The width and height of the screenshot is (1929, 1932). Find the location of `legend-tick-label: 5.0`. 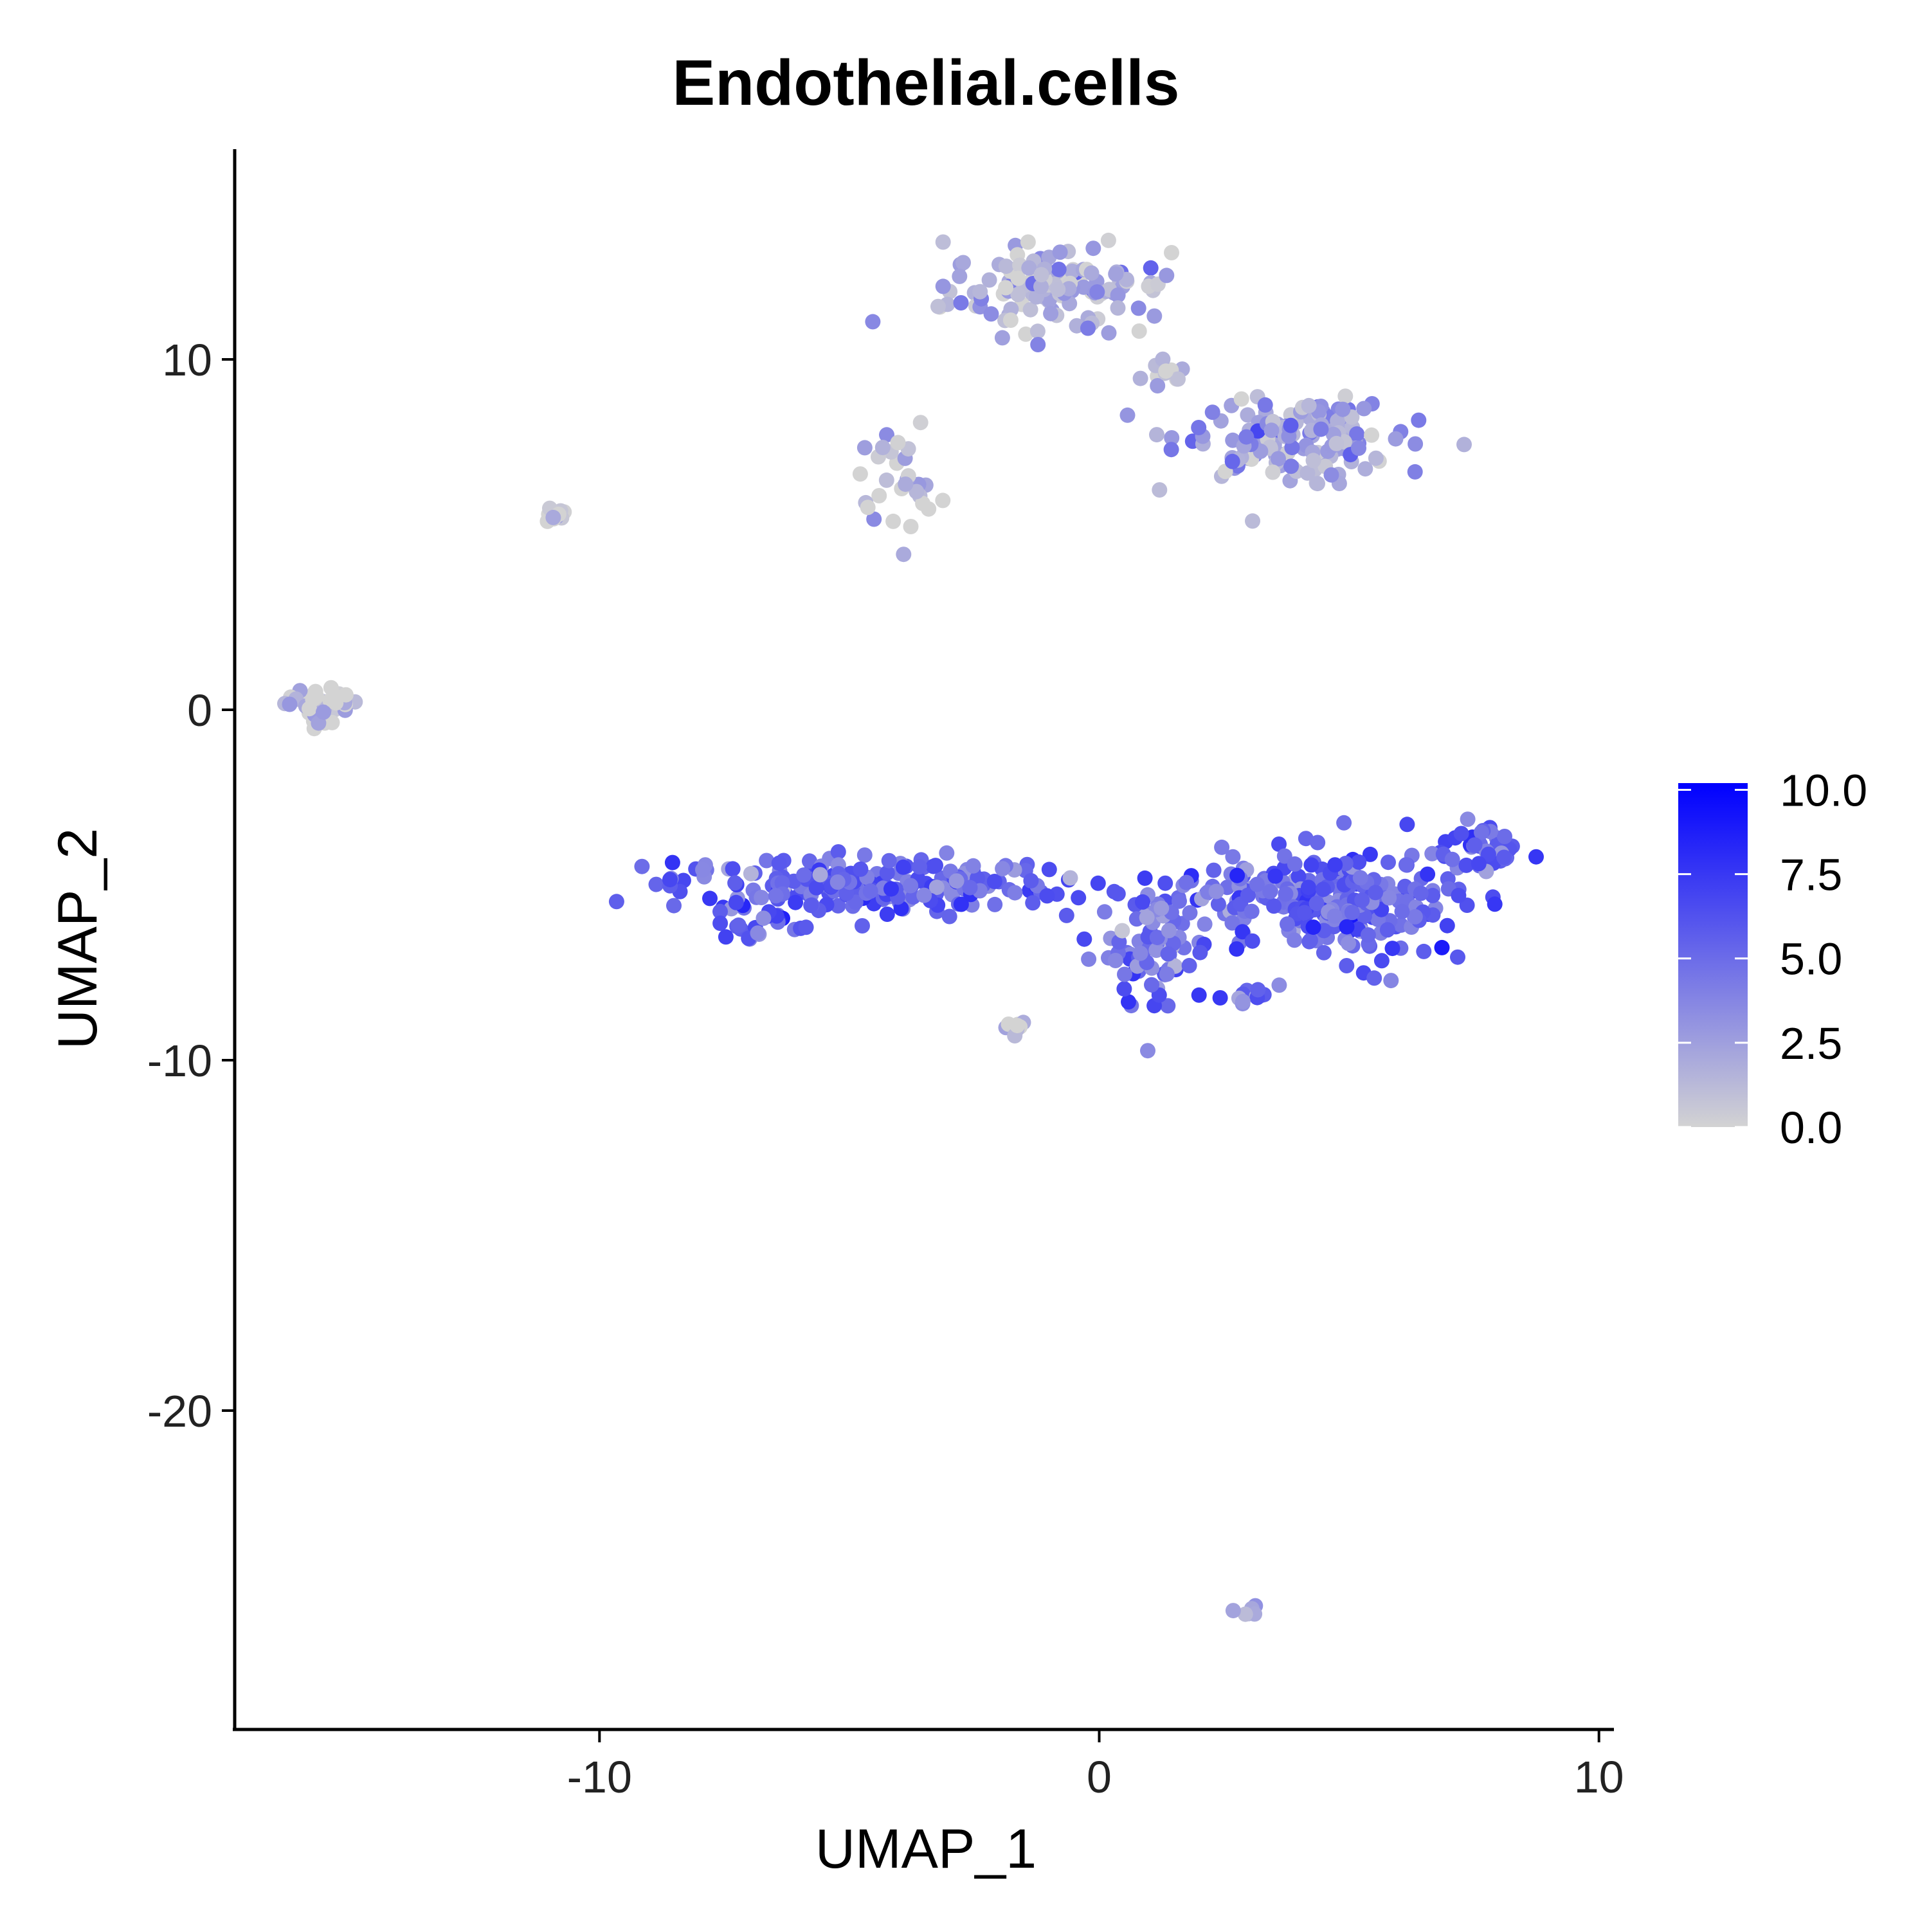

legend-tick-label: 5.0 is located at coordinates (1811, 959).